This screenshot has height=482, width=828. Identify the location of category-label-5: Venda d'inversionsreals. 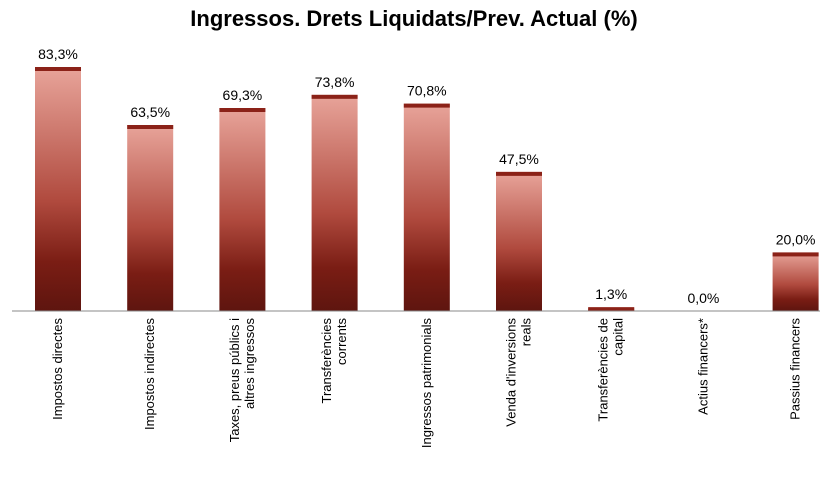
(519, 372).